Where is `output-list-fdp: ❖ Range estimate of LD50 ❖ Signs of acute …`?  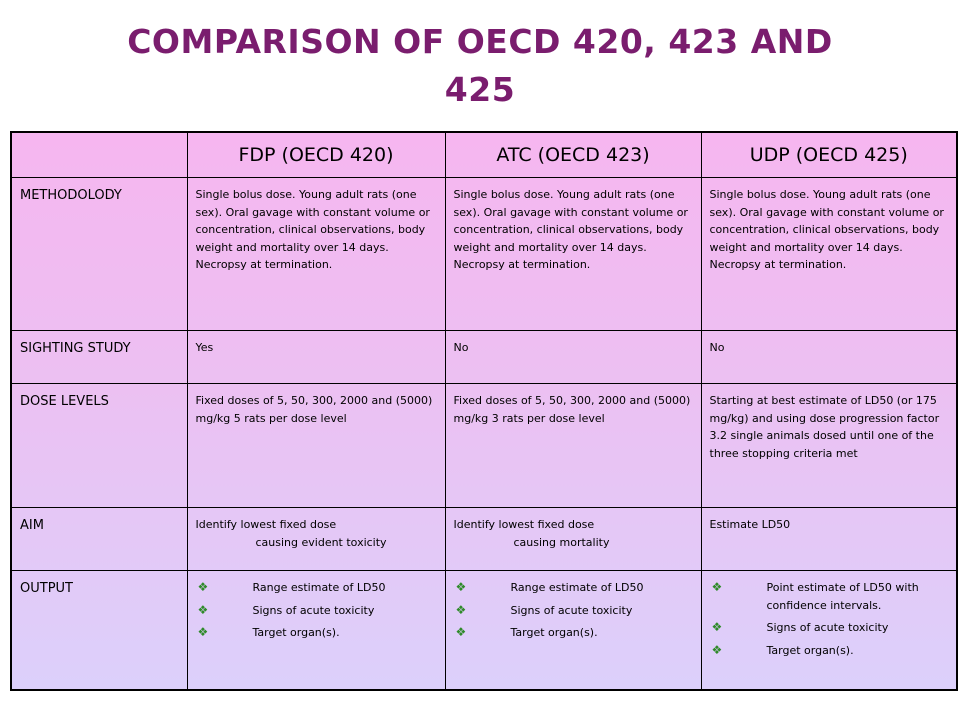
output-list-fdp: ❖ Range estimate of LD50 ❖ Signs of acute … is located at coordinates (317, 610).